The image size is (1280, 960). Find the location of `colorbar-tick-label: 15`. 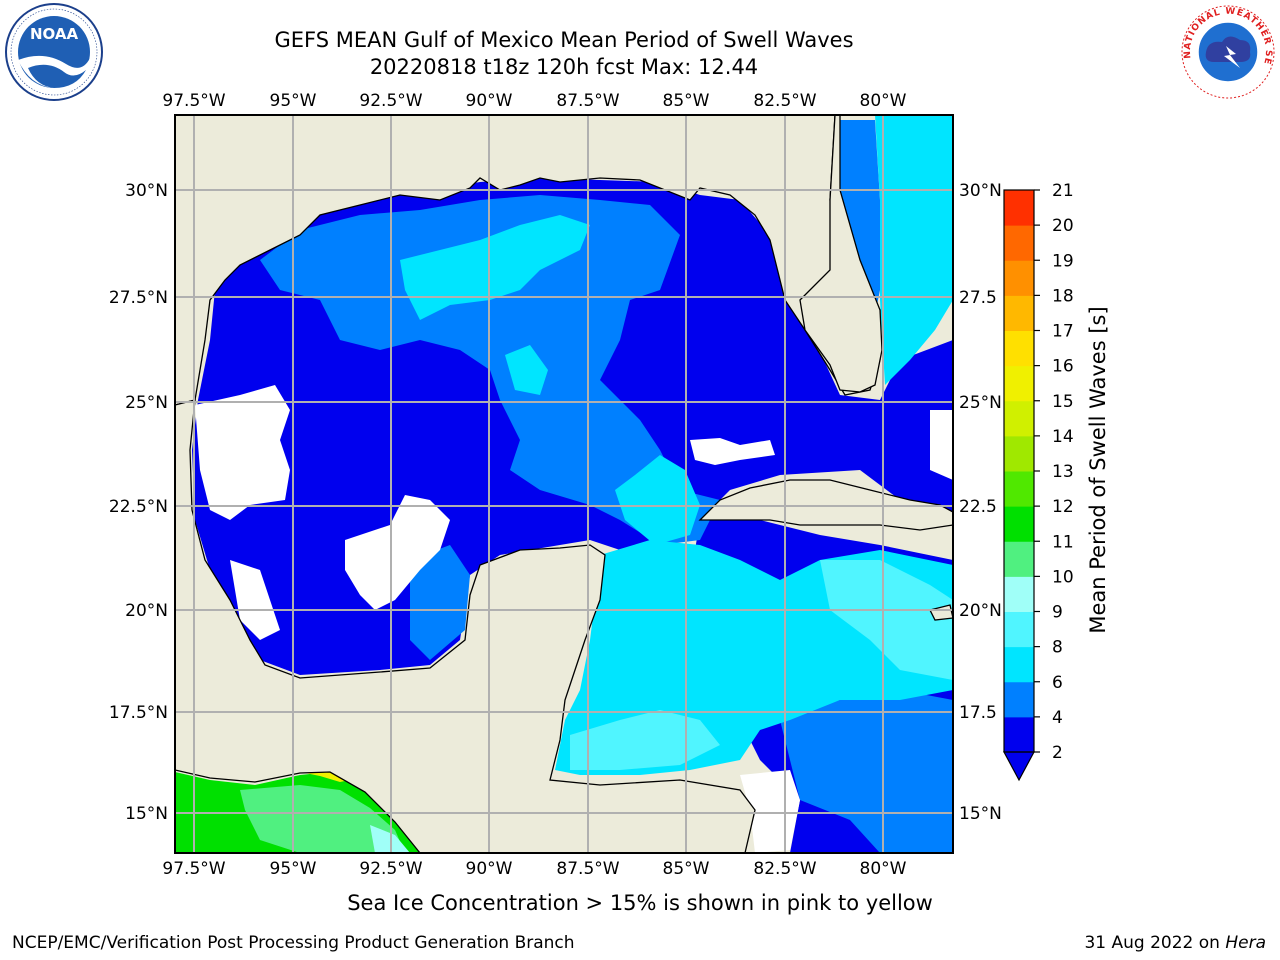

colorbar-tick-label: 15 is located at coordinates (1063, 402).